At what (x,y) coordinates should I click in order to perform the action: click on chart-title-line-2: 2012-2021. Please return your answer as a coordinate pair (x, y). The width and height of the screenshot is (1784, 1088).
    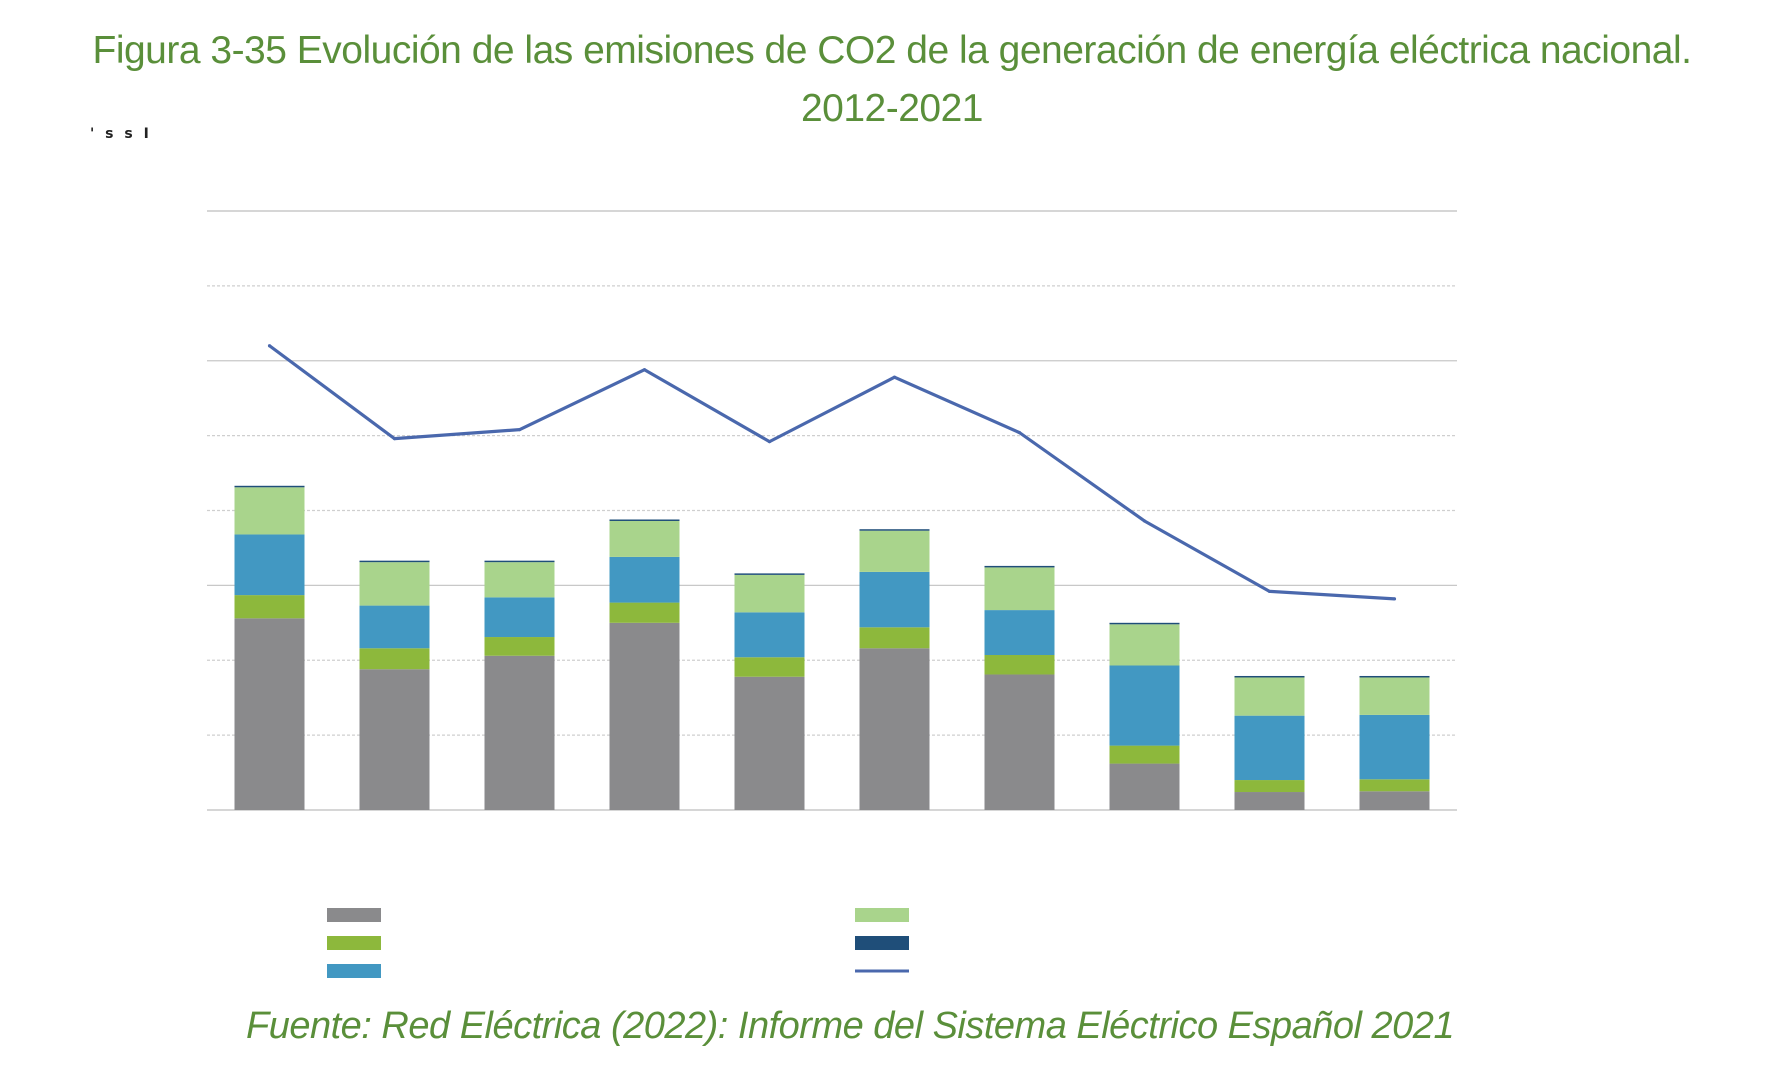
    Looking at the image, I should click on (892, 108).